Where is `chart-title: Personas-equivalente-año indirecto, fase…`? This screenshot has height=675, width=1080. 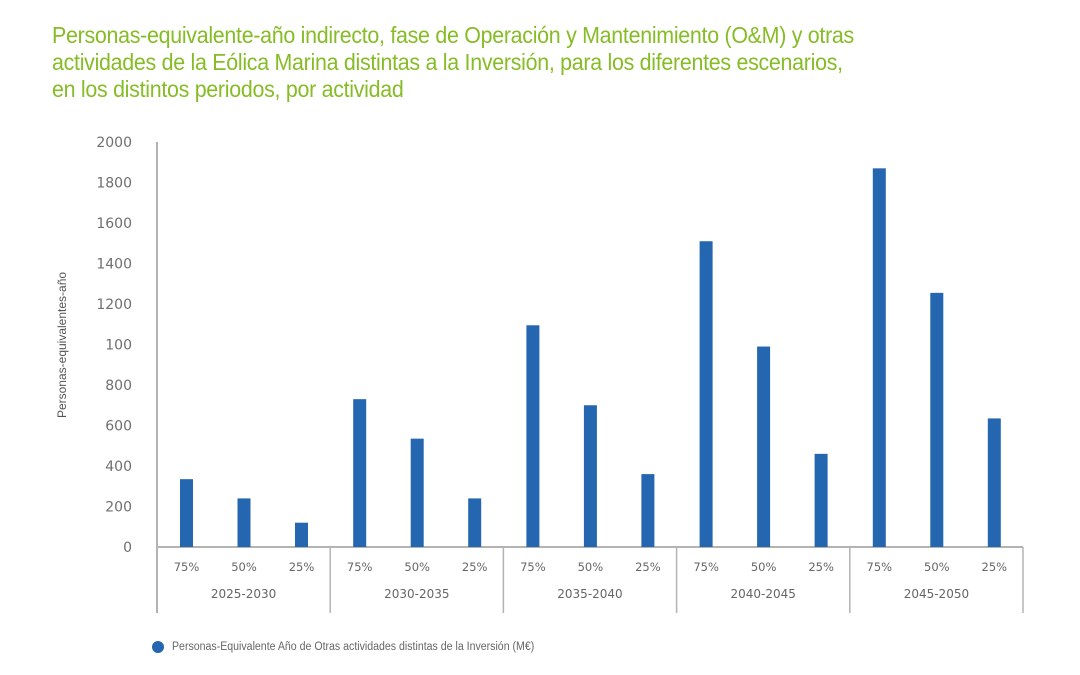 chart-title: Personas-equivalente-año indirecto, fase… is located at coordinates (517, 62).